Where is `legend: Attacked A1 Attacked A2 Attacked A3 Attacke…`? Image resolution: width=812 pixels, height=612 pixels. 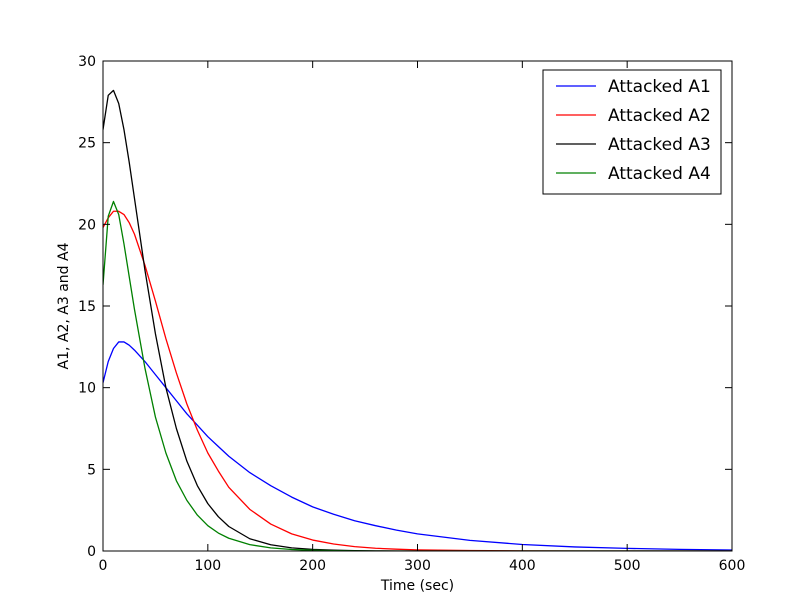
legend: Attacked A1 Attacked A2 Attacked A3 Attacke… is located at coordinates (632, 132).